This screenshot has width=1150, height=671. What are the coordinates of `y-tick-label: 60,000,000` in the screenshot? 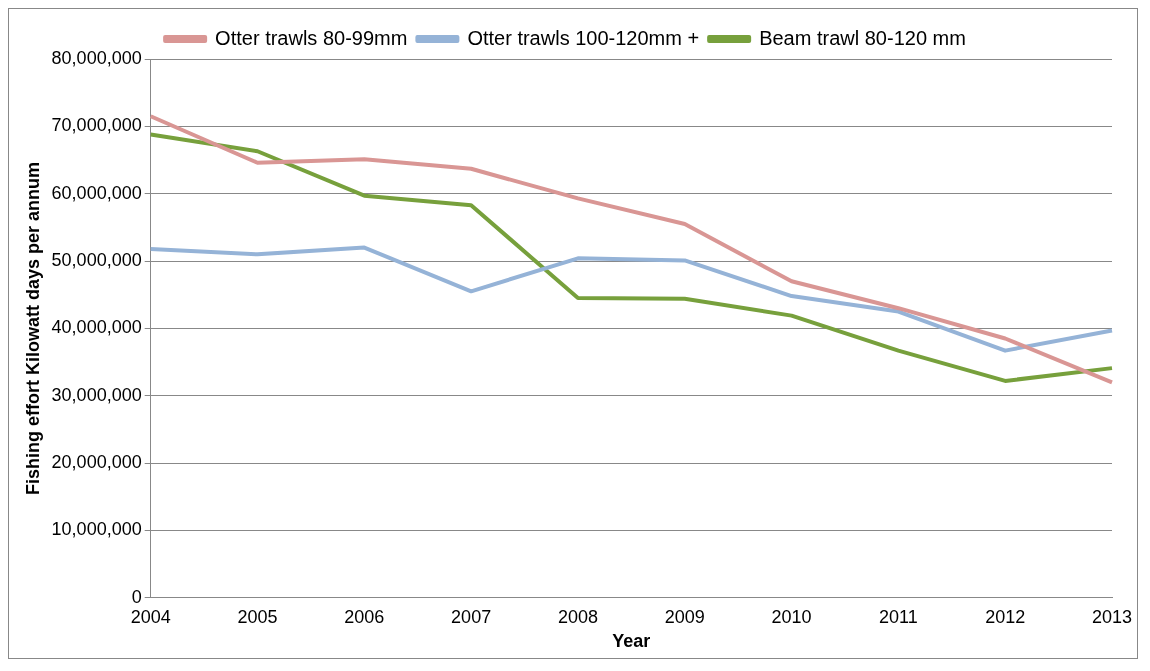 It's located at (96, 192).